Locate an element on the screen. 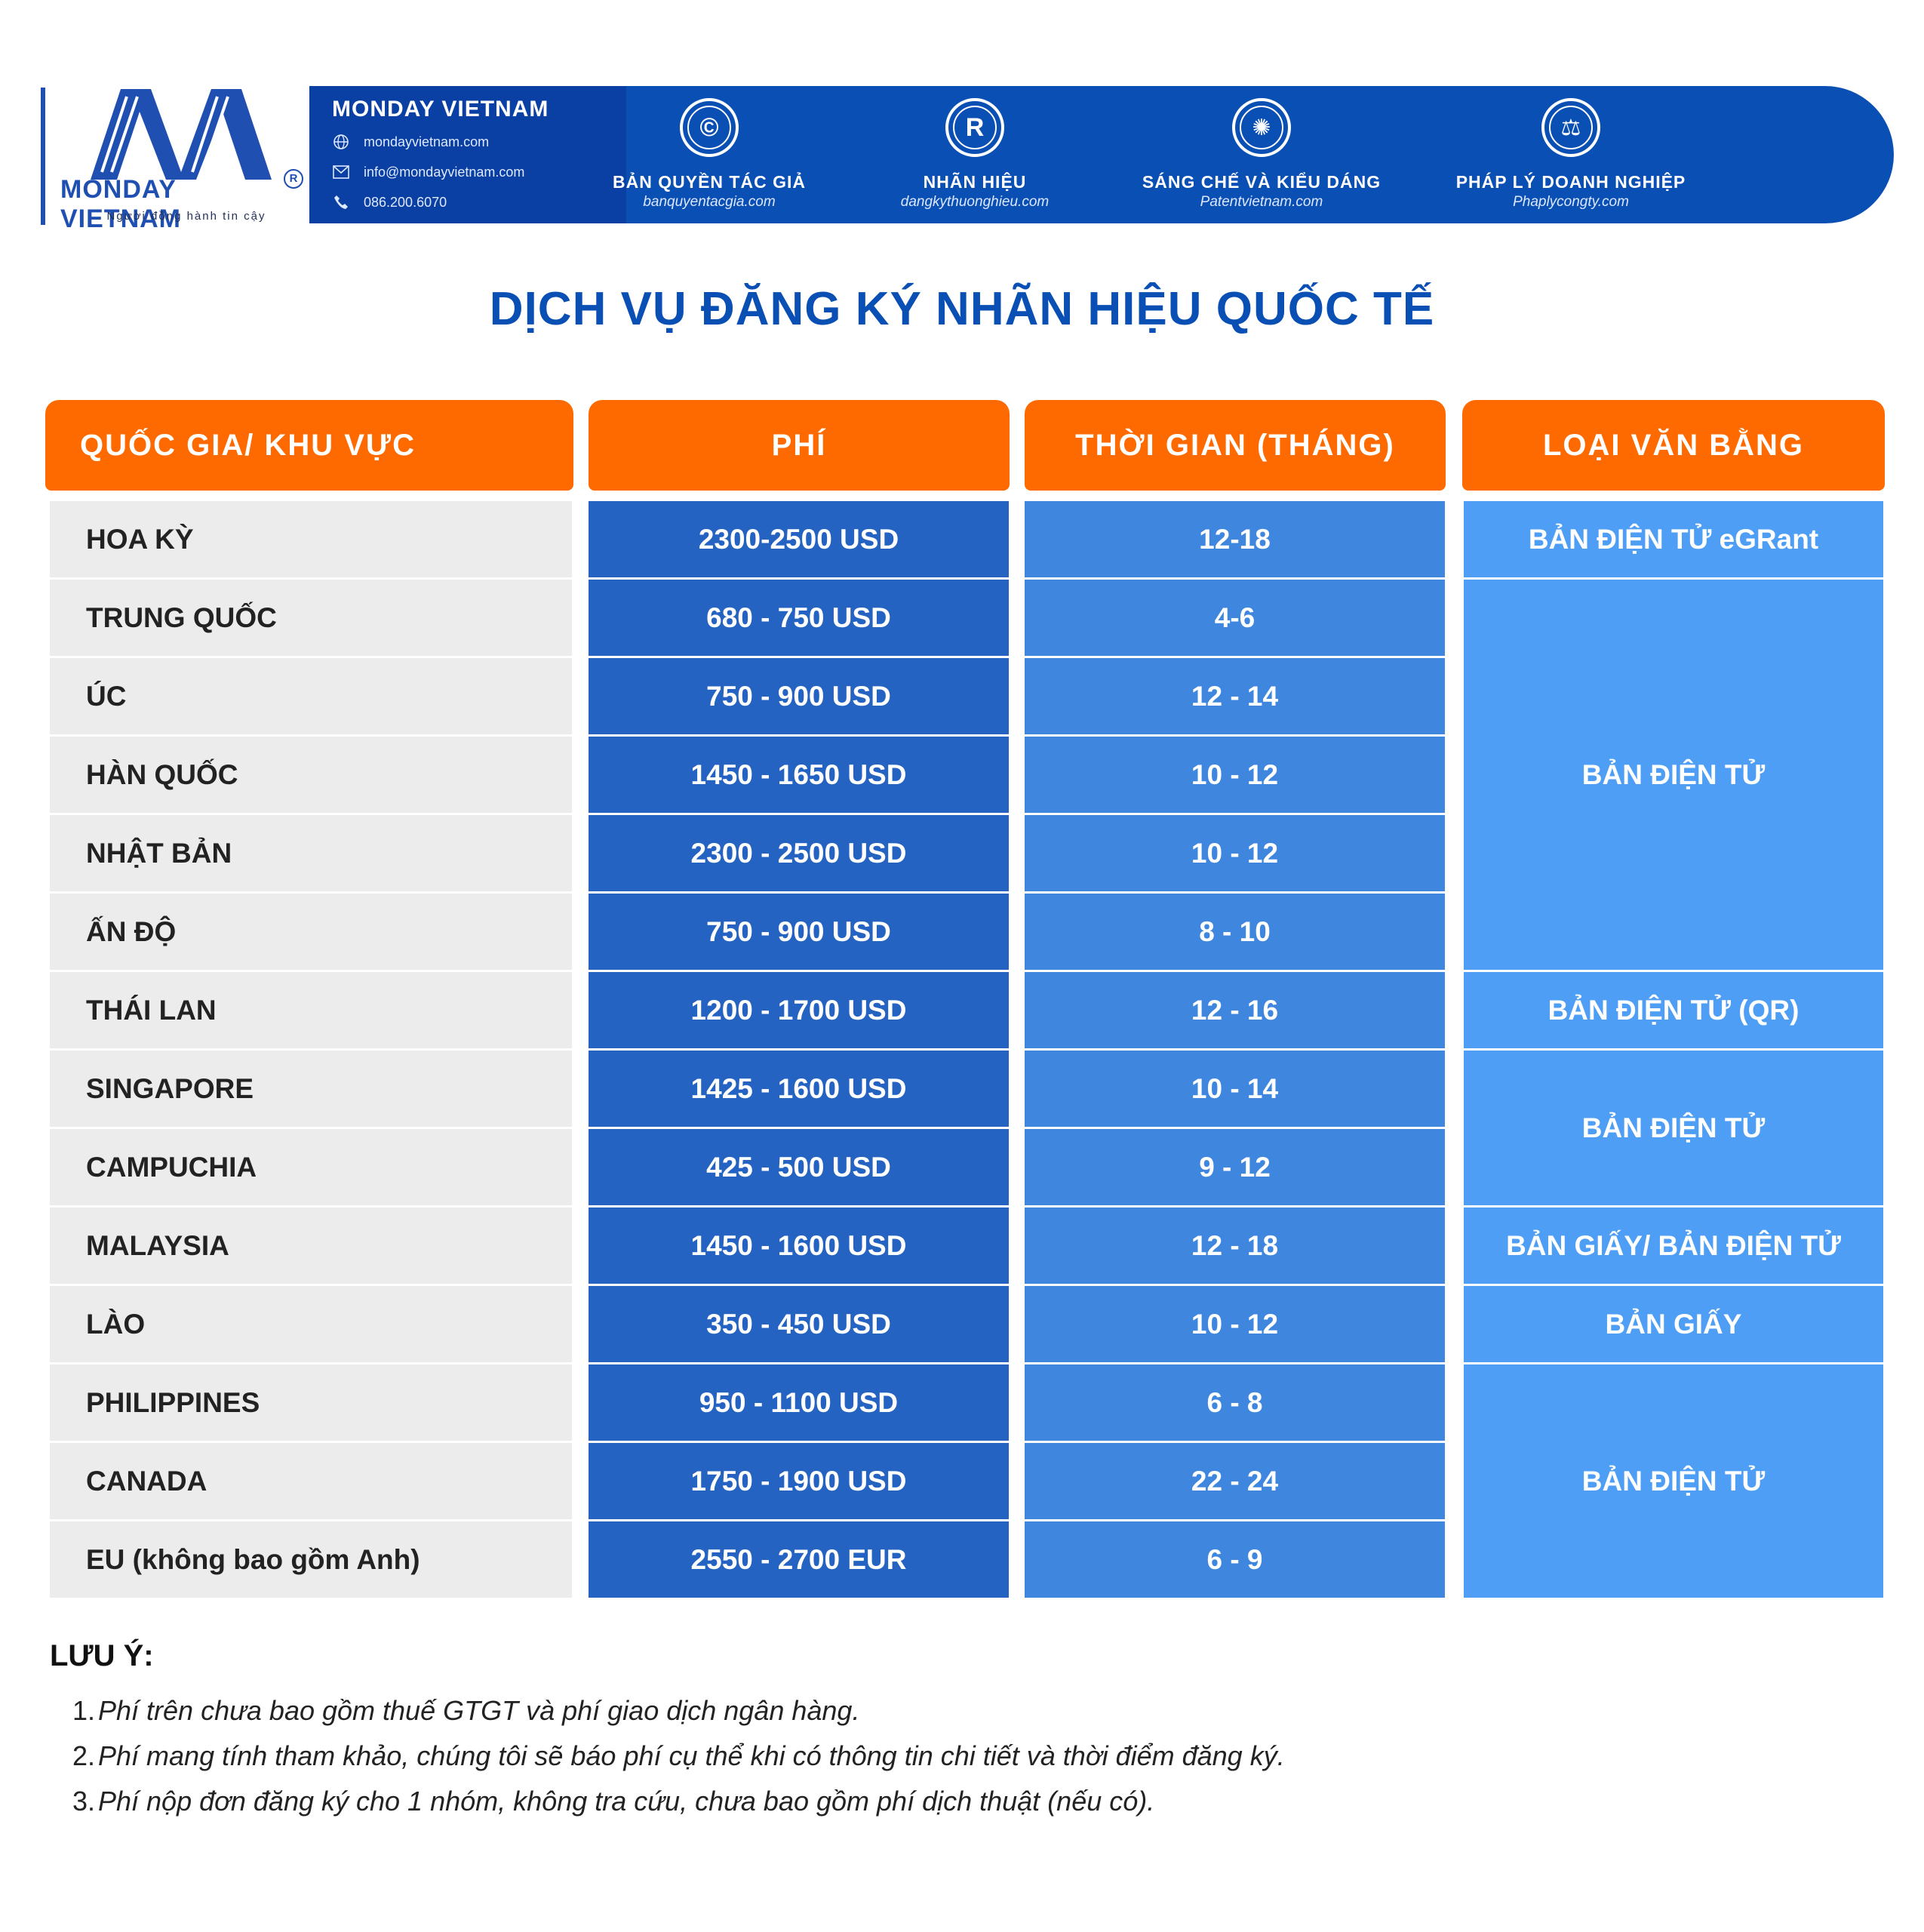 The width and height of the screenshot is (1924, 1932). service-url: Phaplycongty.com is located at coordinates (1571, 202).